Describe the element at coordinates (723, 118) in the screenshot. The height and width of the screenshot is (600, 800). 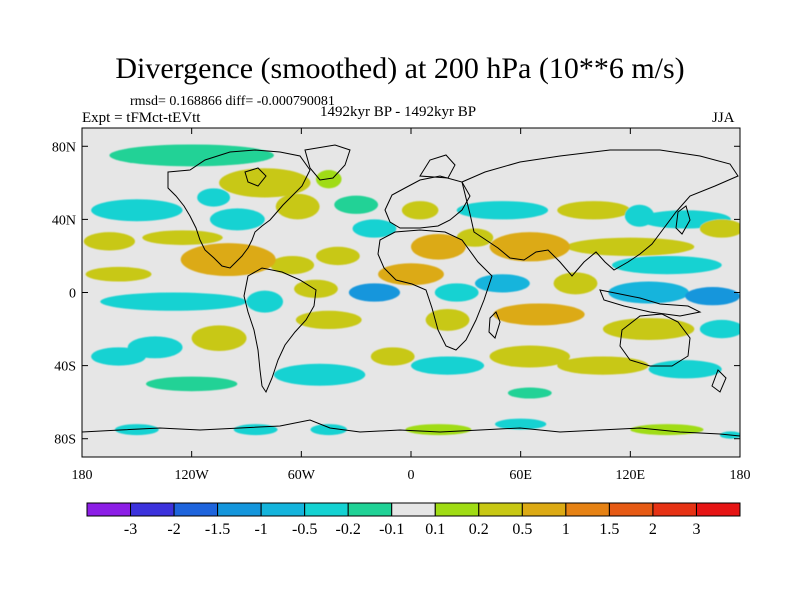
I see `season-label: JJA` at that location.